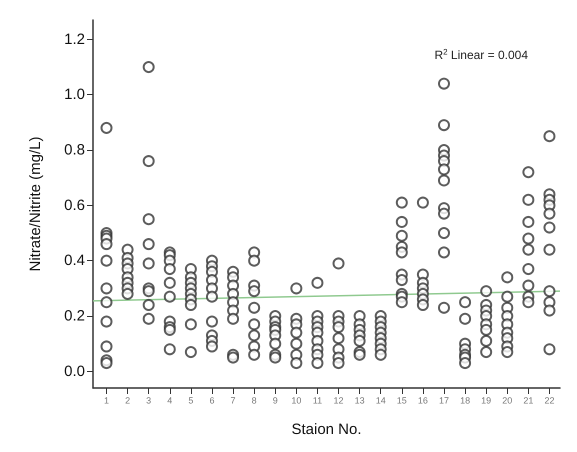  What do you see at coordinates (211, 401) in the screenshot?
I see `x-tick-label: 6` at bounding box center [211, 401].